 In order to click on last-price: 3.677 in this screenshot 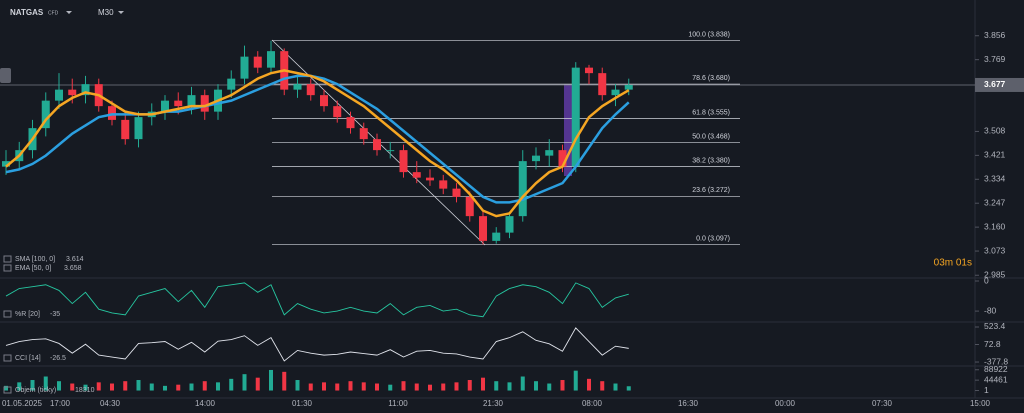, I will do `click(995, 84)`.